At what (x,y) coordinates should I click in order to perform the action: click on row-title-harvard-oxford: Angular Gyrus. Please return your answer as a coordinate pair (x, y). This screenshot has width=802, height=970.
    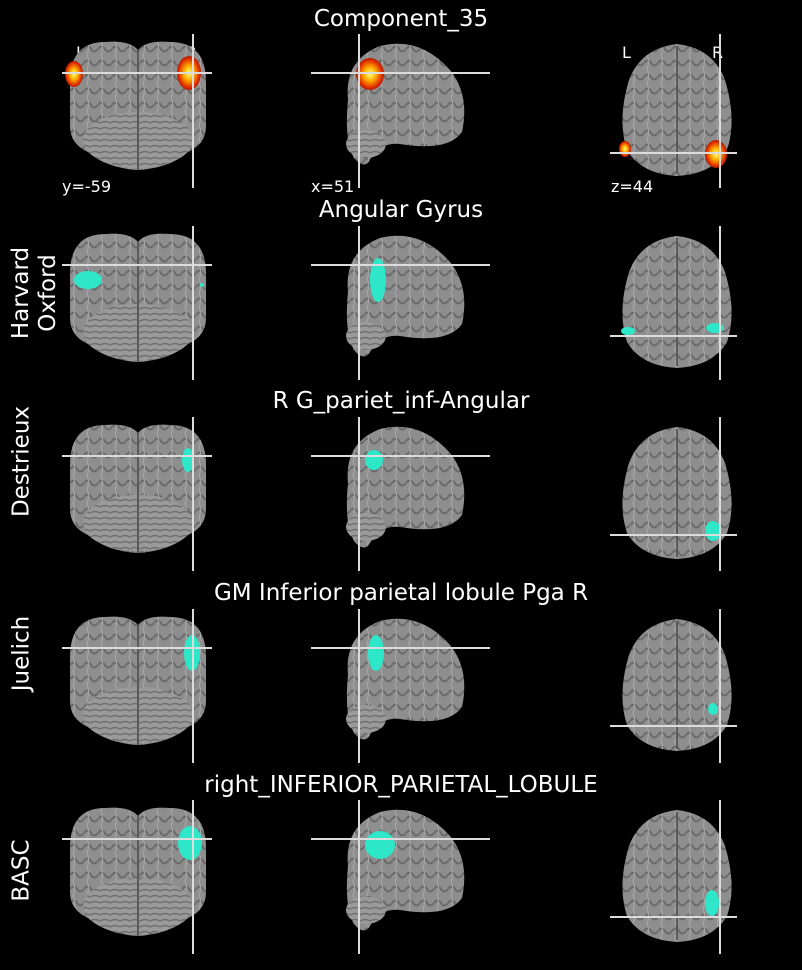
    Looking at the image, I should click on (401, 210).